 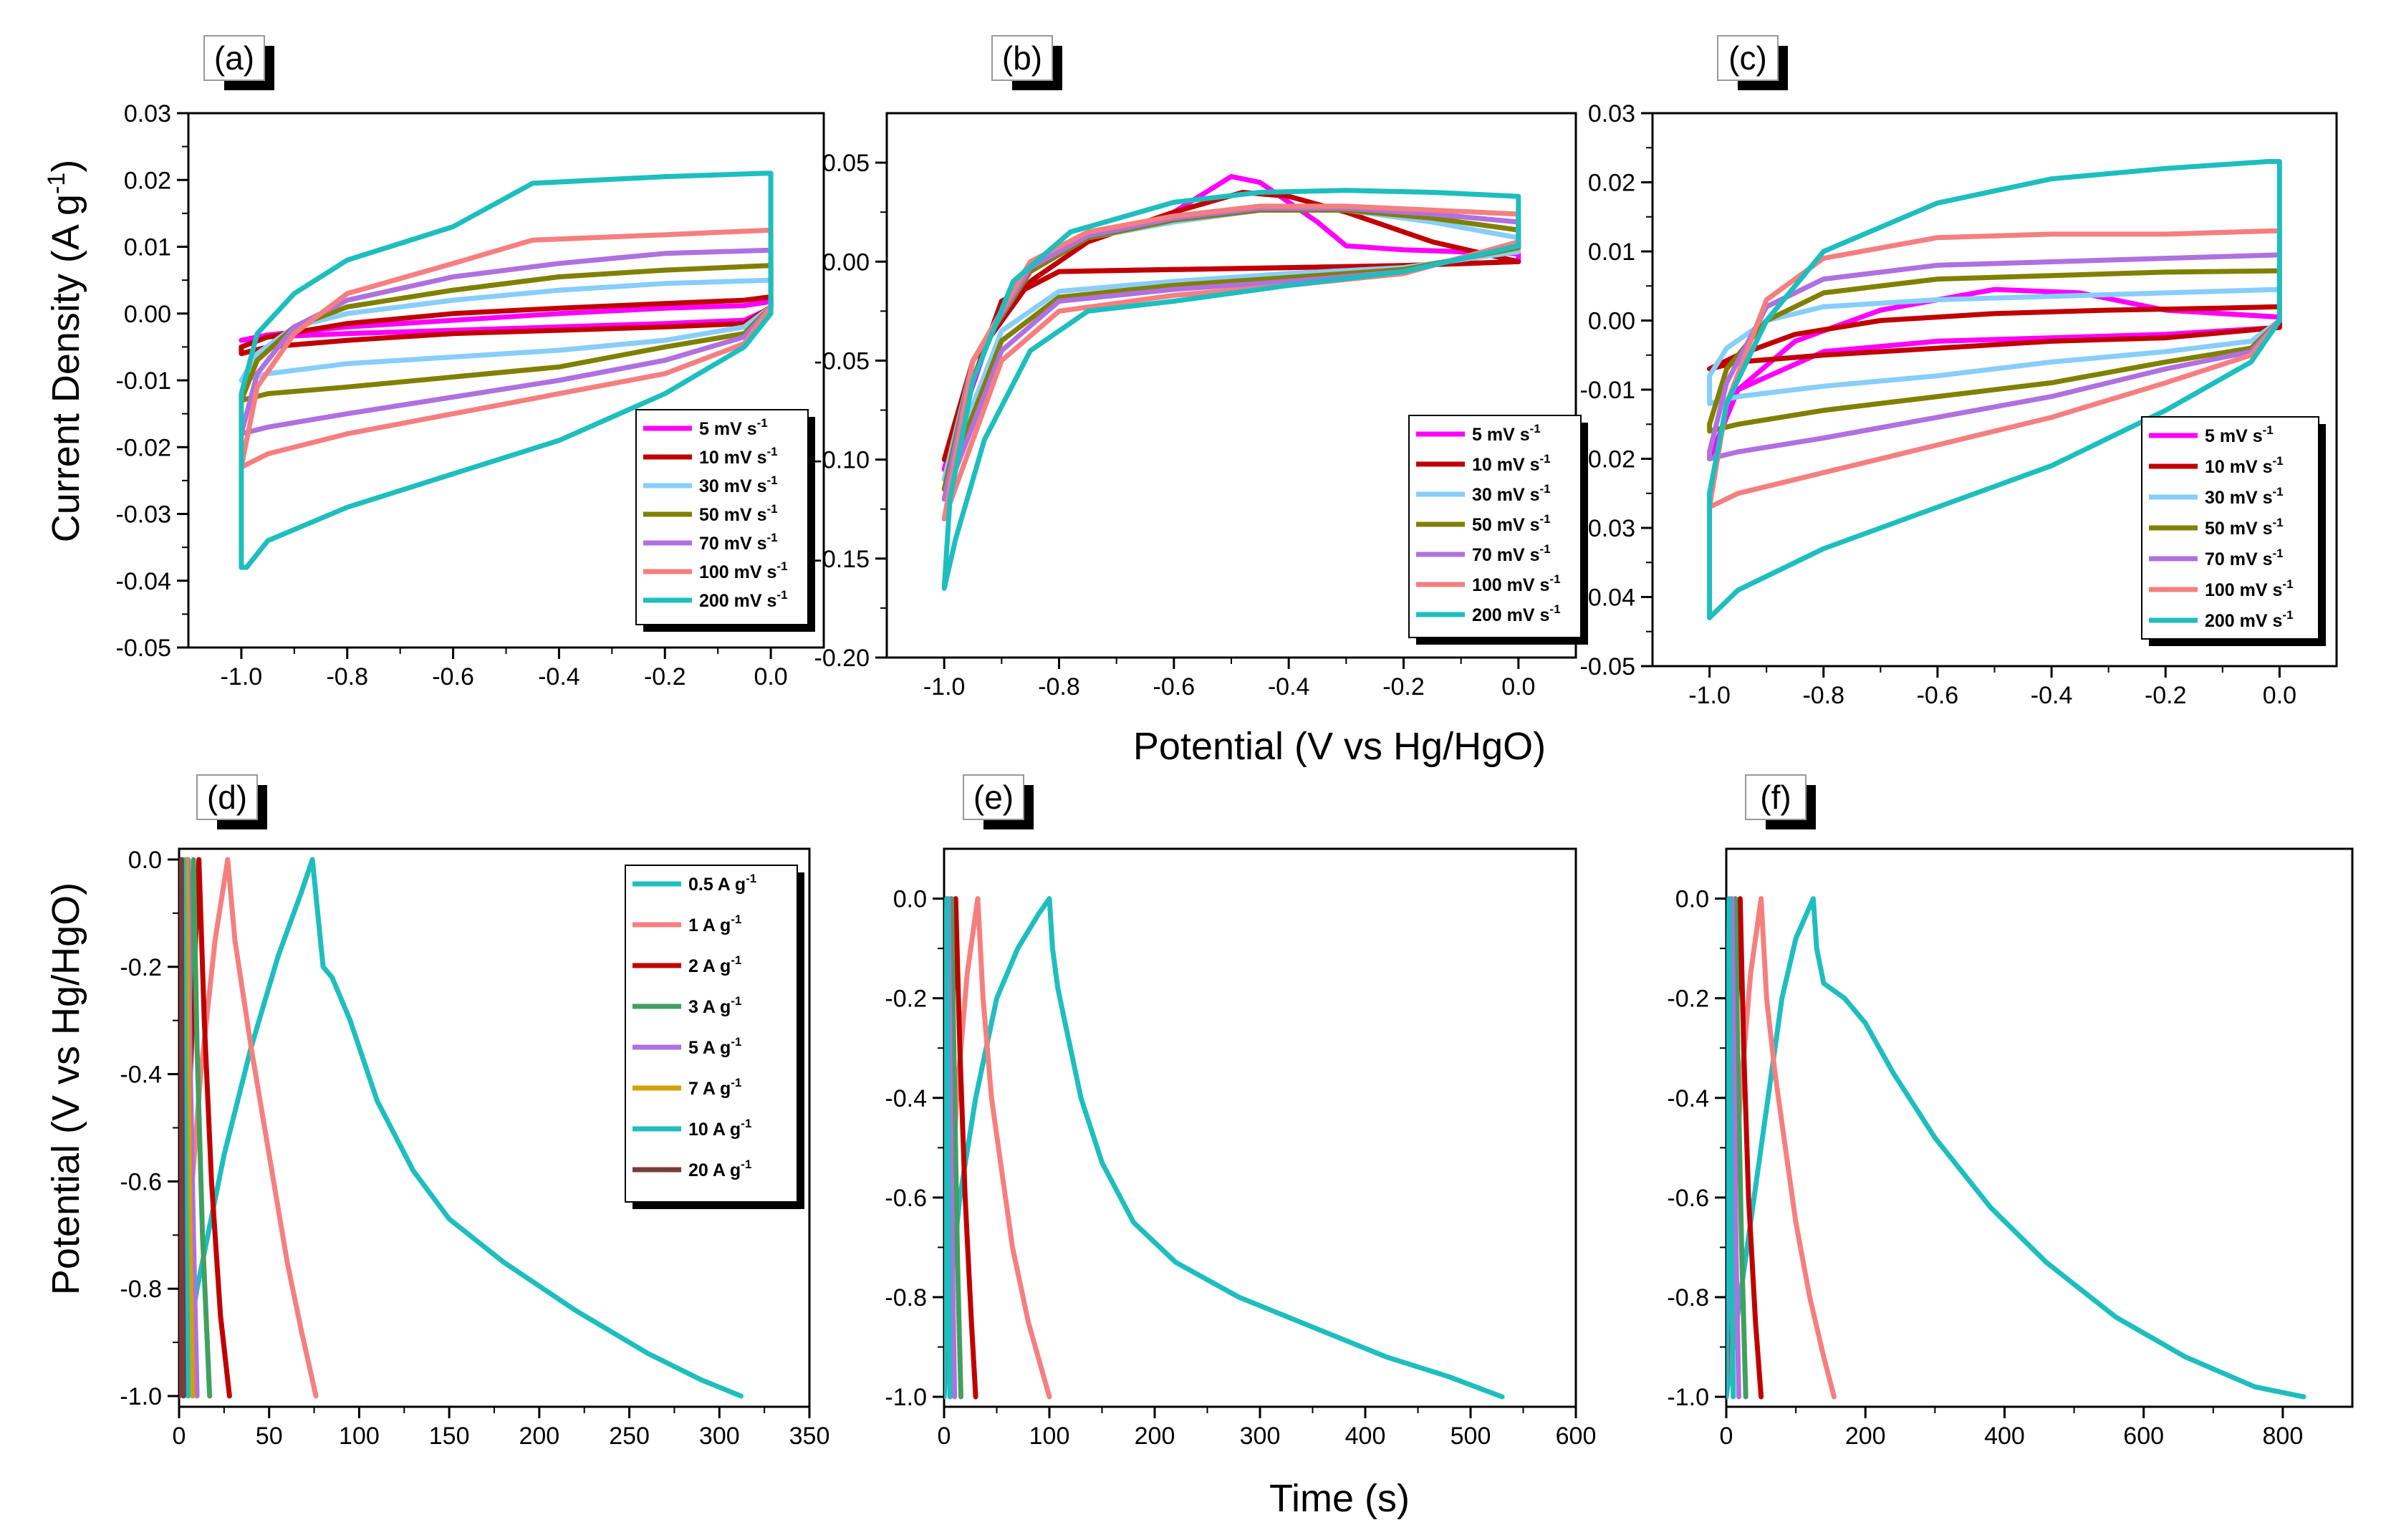 I want to click on plot-frame-e, so click(x=1260, y=1127).